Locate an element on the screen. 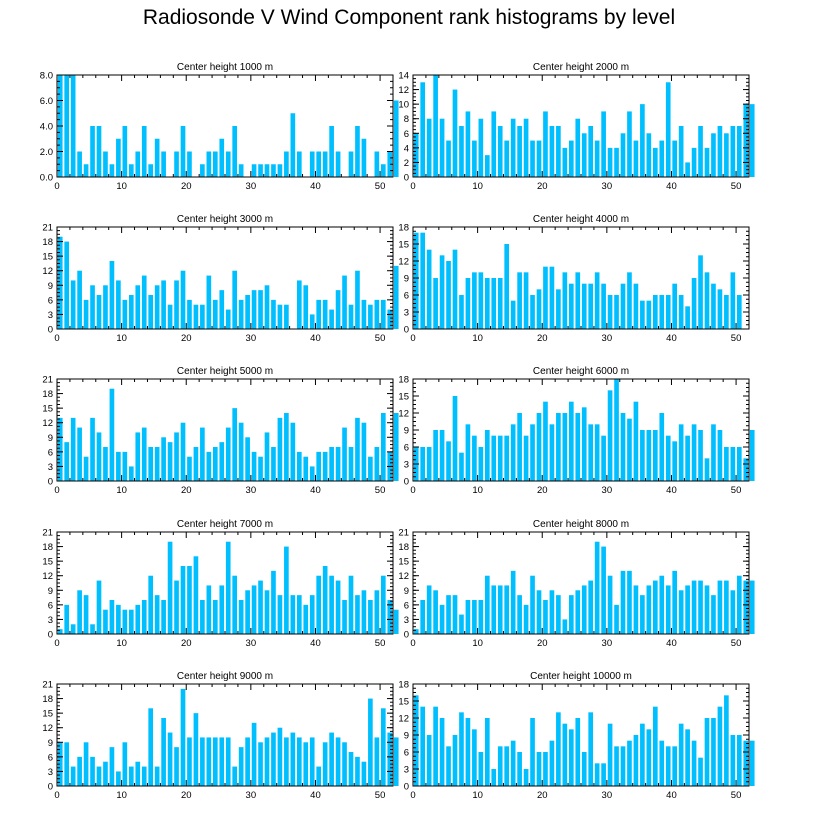 Image resolution: width=818 pixels, height=824 pixels. y-tick-label: 8 is located at coordinates (406, 119).